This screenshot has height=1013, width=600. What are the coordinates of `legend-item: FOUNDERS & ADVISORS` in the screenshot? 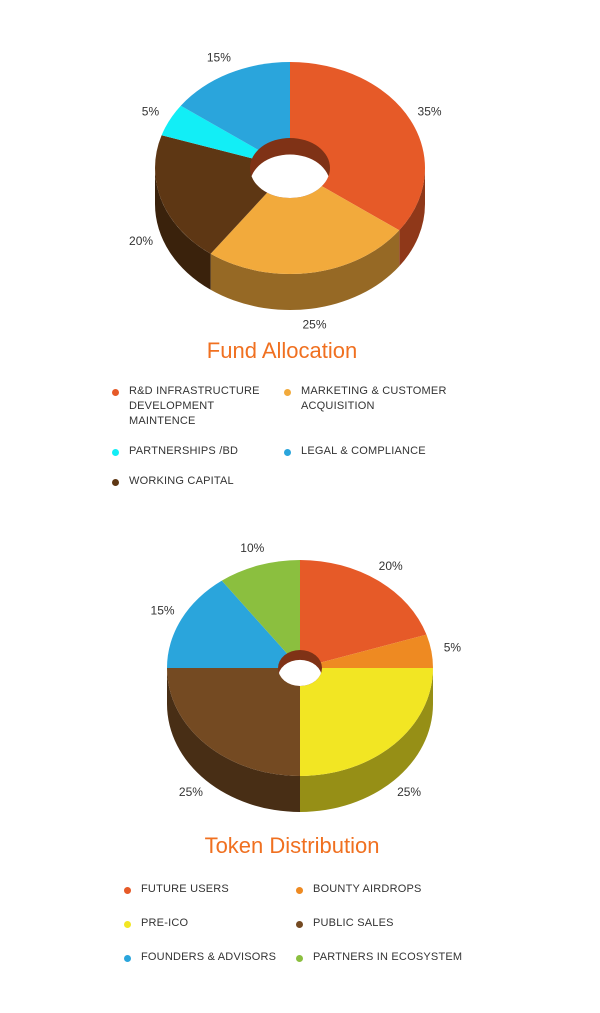 It's located at (210, 958).